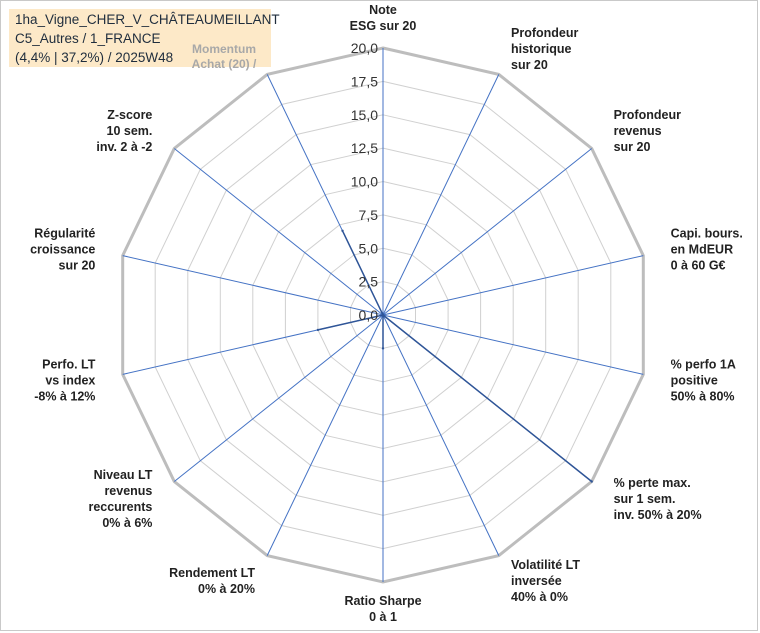 The width and height of the screenshot is (760, 633). What do you see at coordinates (382, 601) in the screenshot?
I see `axis-label-line: Ratio Sharpe` at bounding box center [382, 601].